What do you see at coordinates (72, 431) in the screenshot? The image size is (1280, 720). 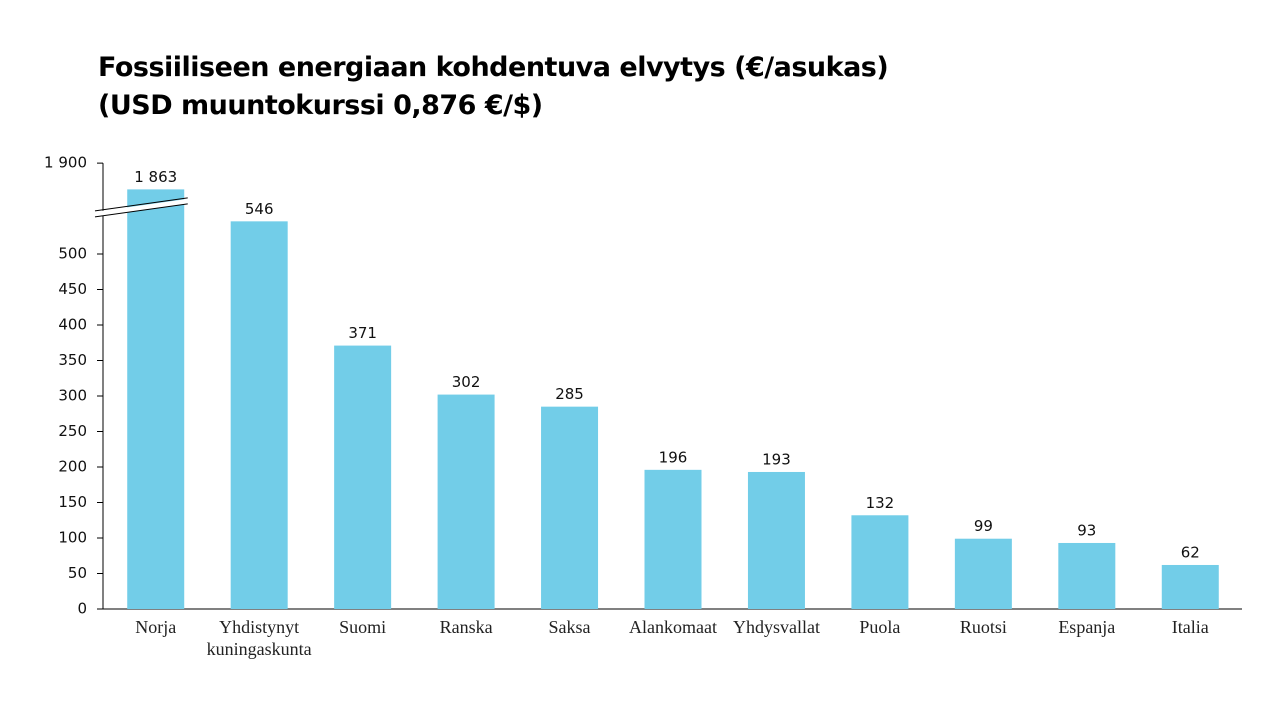 I see `y-tick-label: 250` at bounding box center [72, 431].